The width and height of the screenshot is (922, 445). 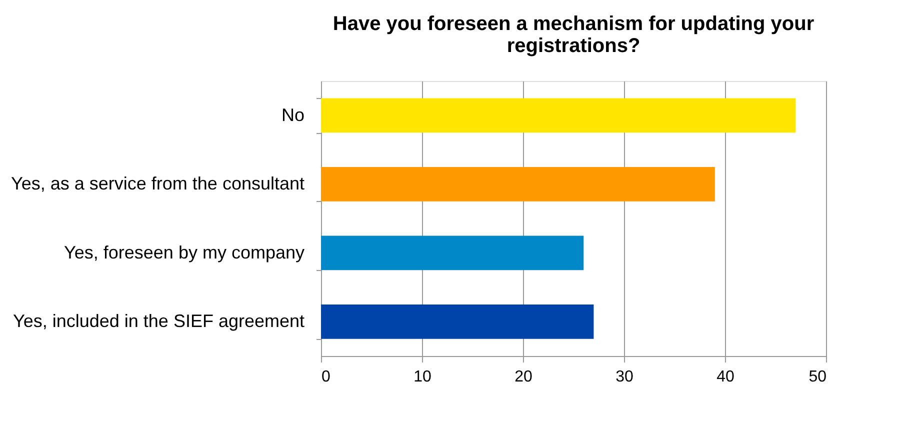 I want to click on y-tick-label: No, so click(x=292, y=114).